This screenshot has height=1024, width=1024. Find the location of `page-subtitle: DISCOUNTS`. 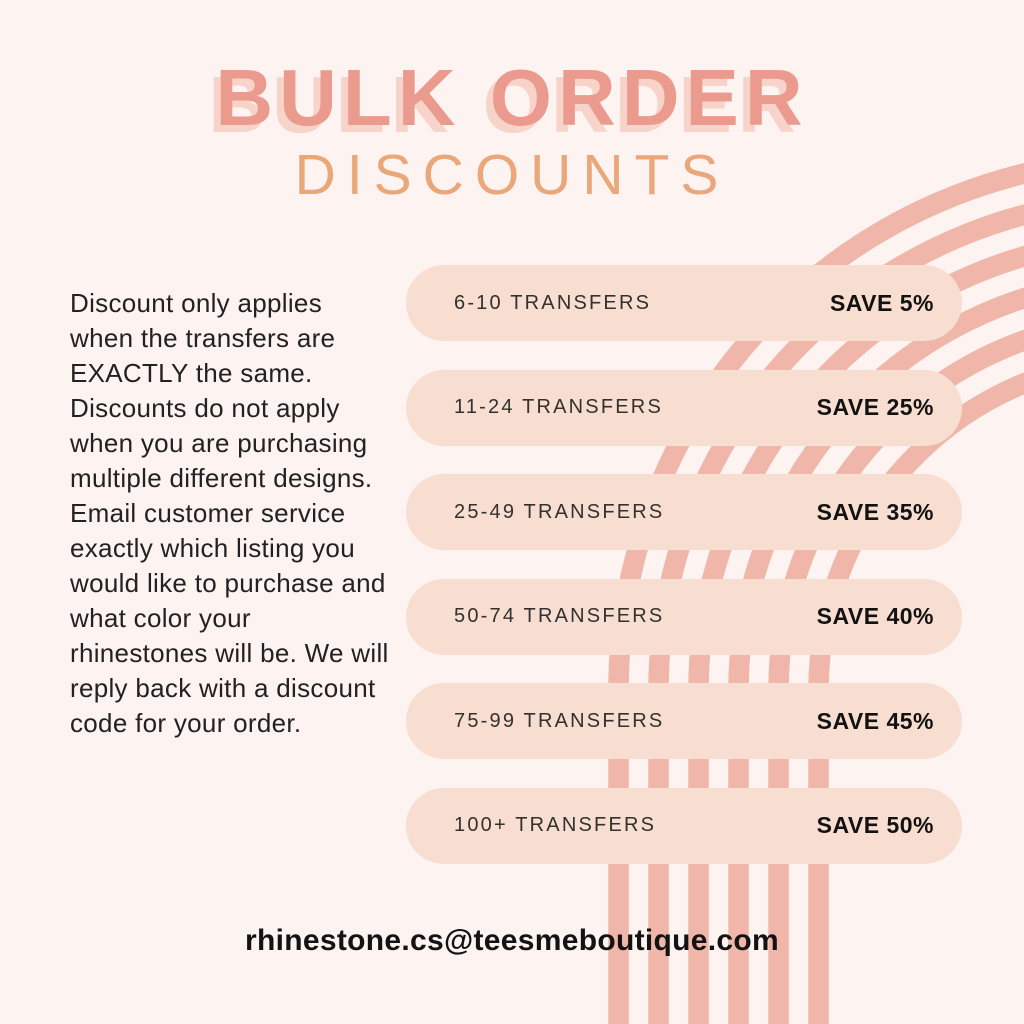

page-subtitle: DISCOUNTS is located at coordinates (512, 175).